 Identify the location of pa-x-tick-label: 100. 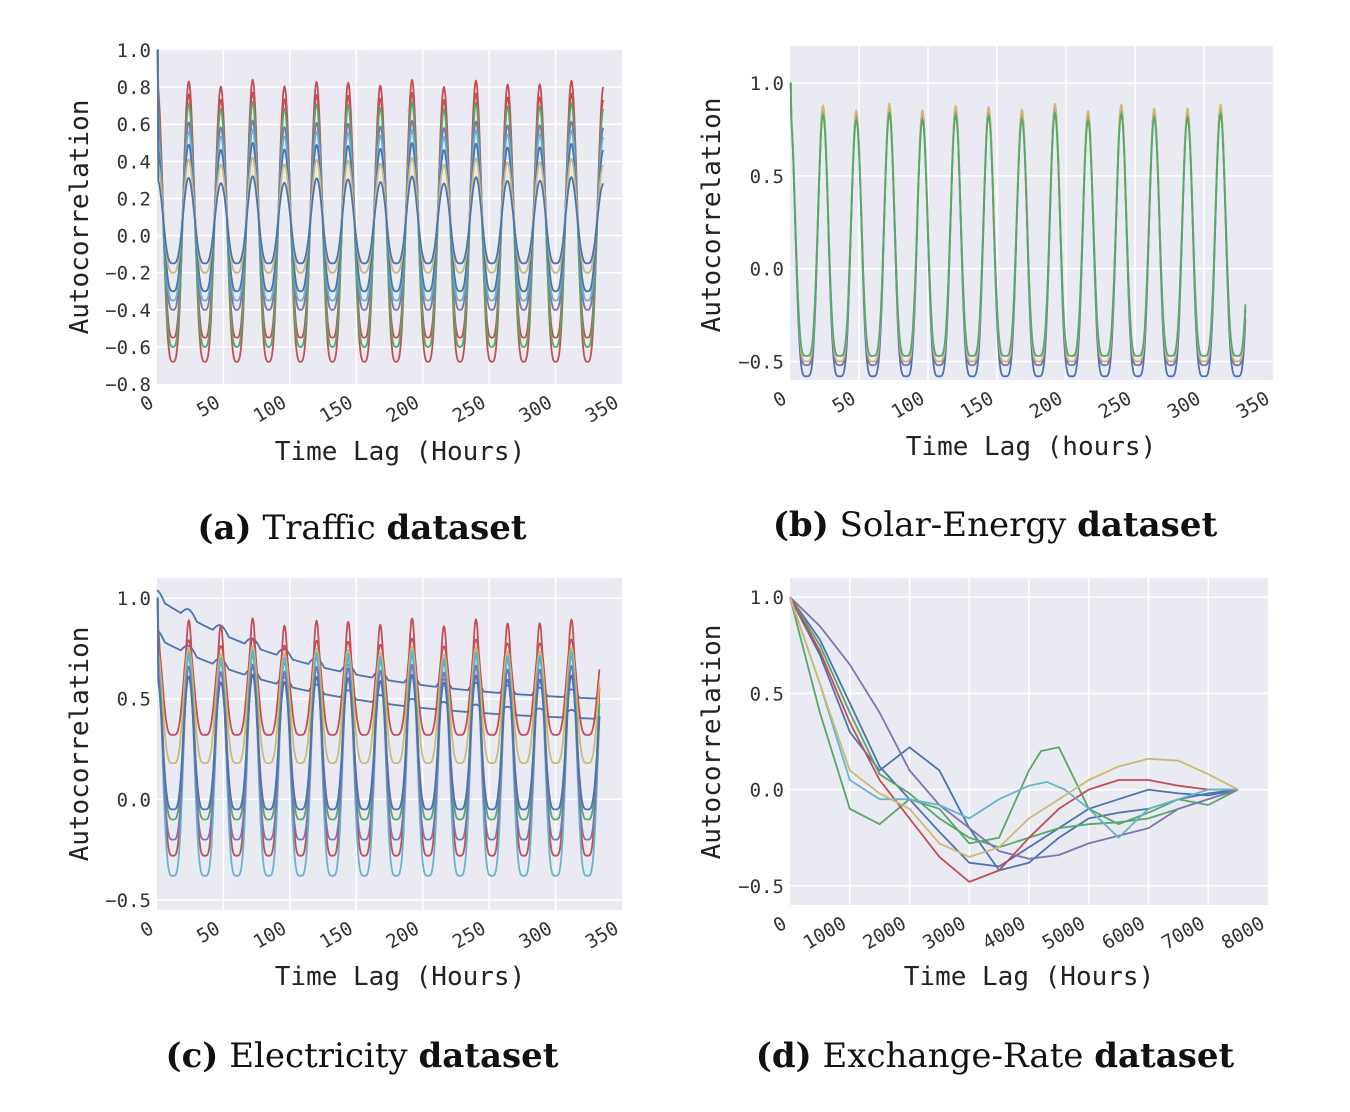
(270, 409).